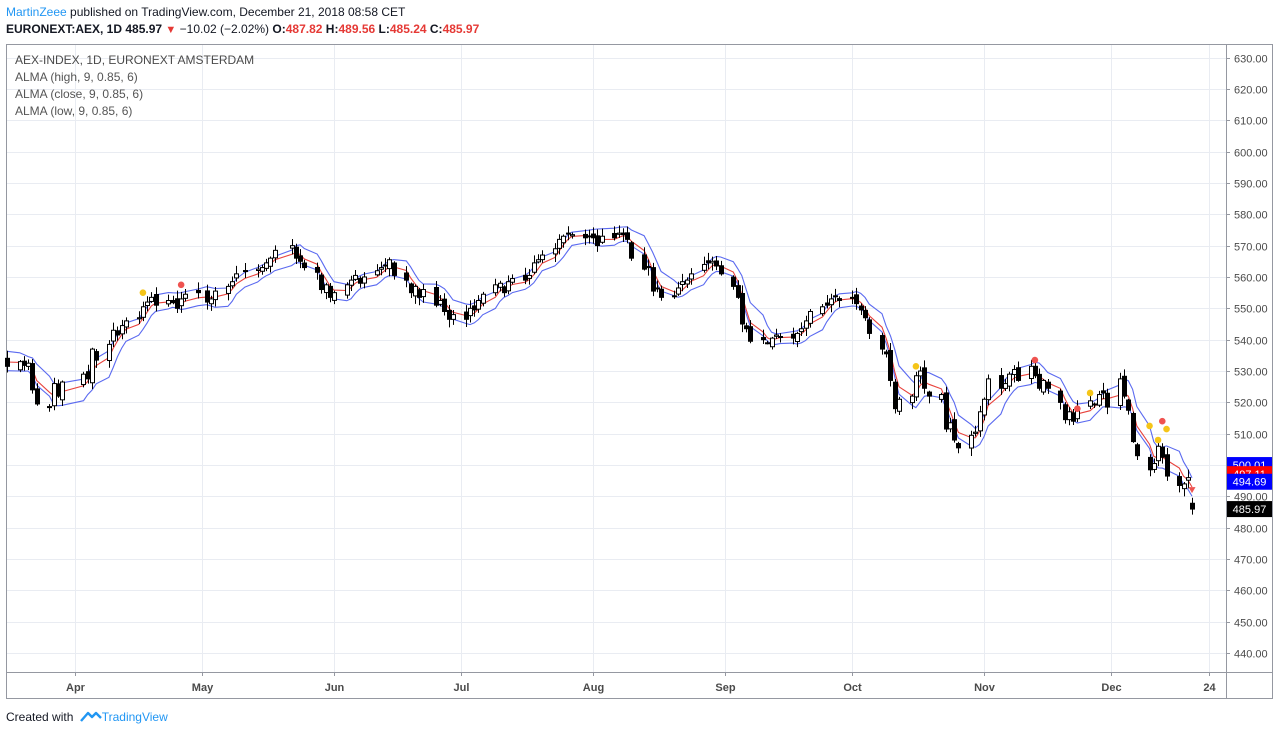 The width and height of the screenshot is (1279, 735). I want to click on close-value: 485.97, so click(461, 29).